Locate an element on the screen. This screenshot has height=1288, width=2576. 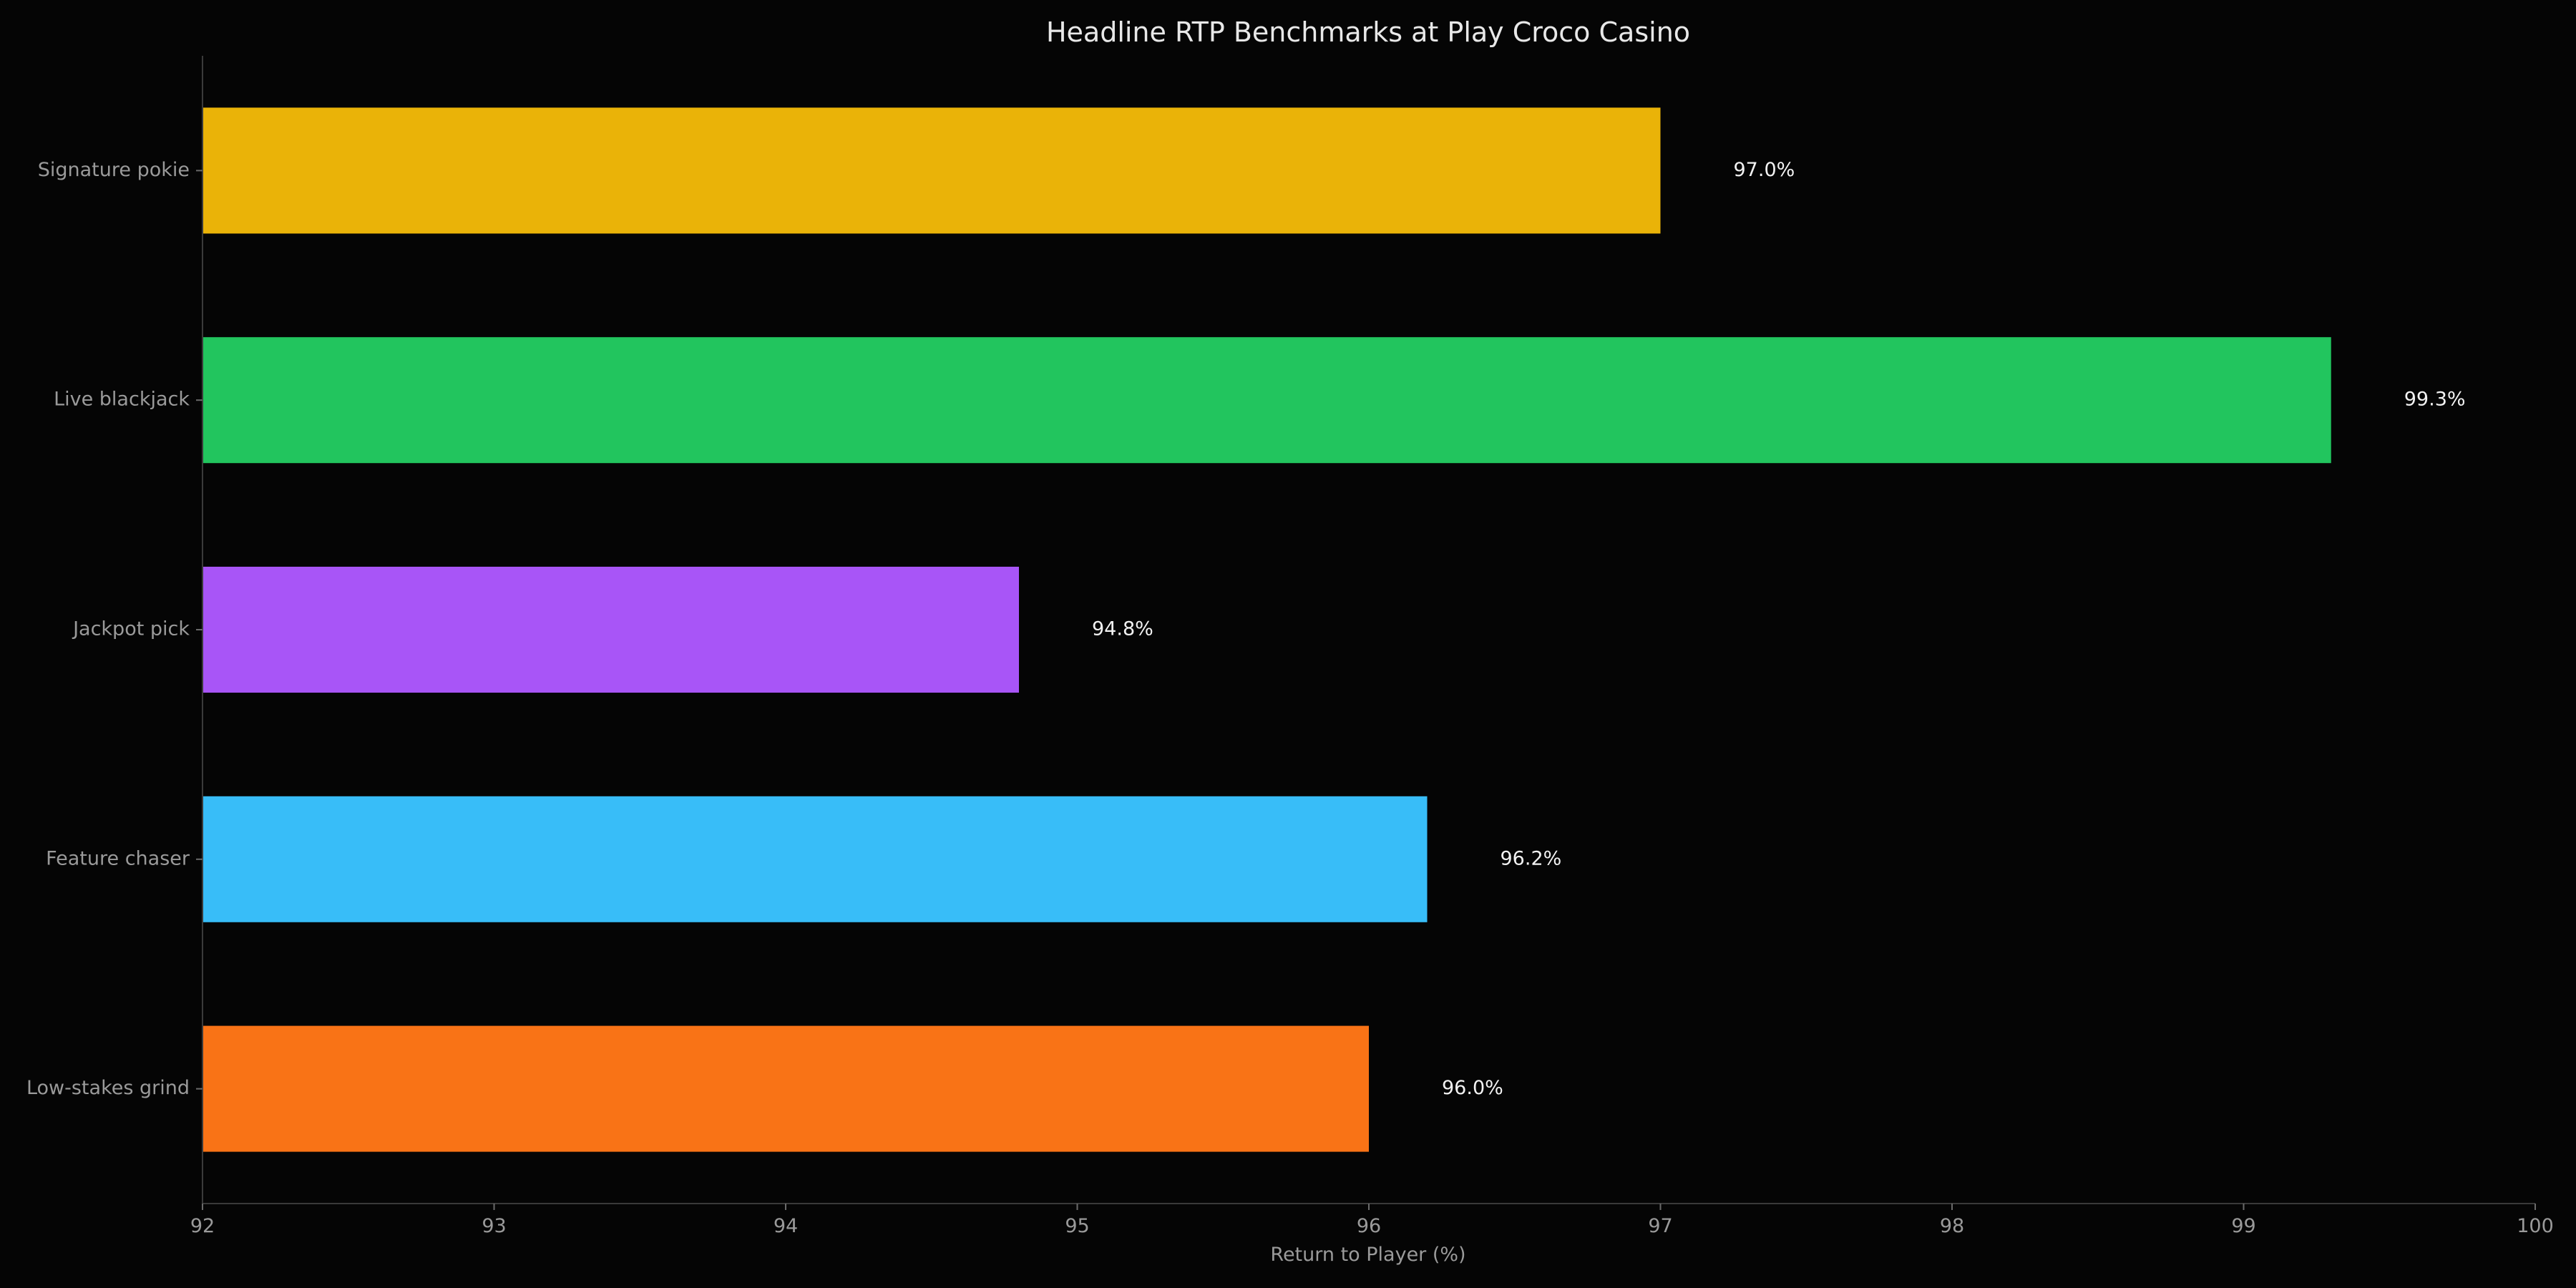
x-tick-label-0: 92 is located at coordinates (202, 1226).